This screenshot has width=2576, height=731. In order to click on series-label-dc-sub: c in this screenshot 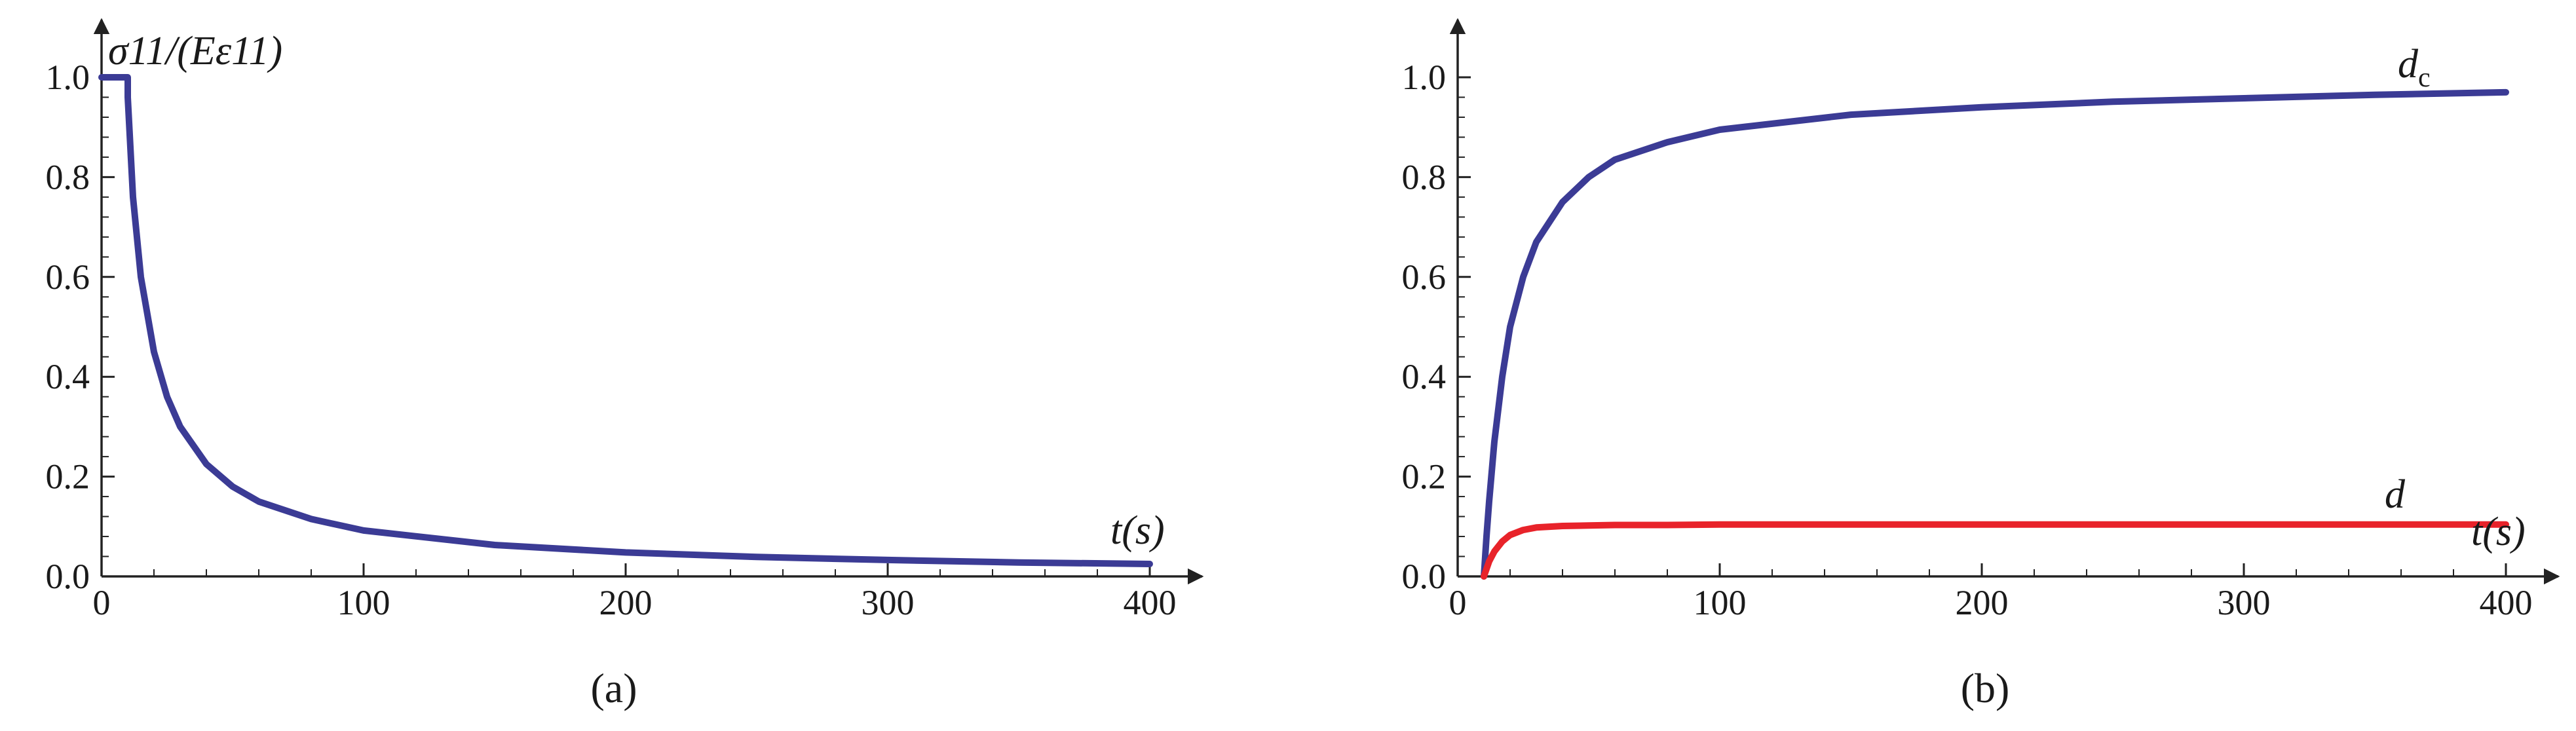, I will do `click(2424, 78)`.